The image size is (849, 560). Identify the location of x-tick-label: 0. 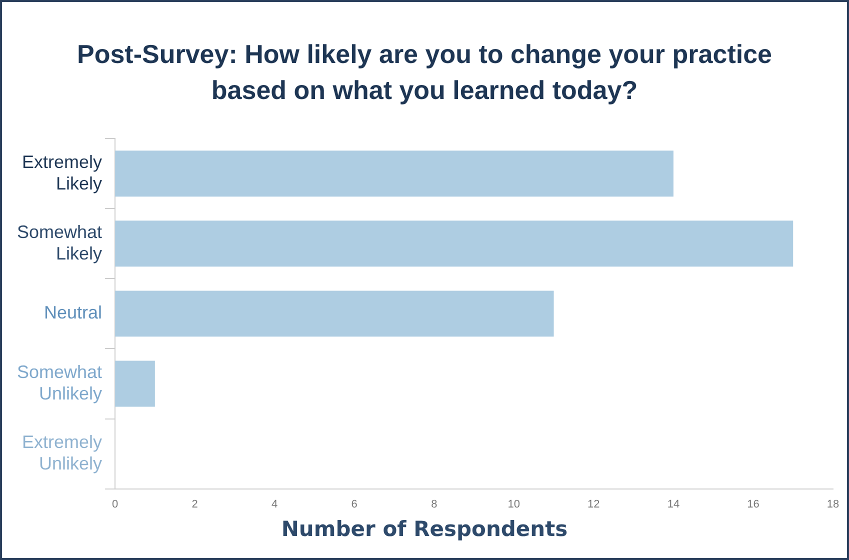
(115, 504).